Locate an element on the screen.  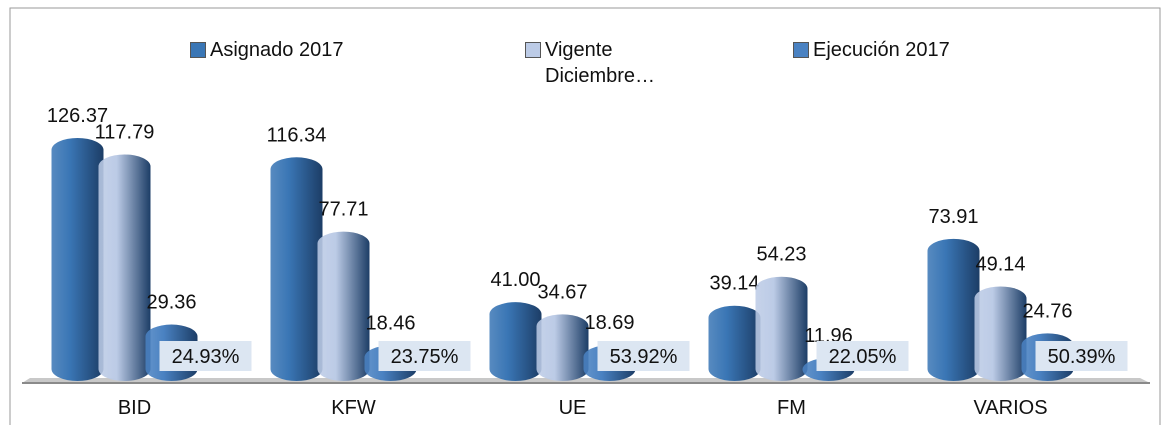
annotation: 24.93% is located at coordinates (206, 357).